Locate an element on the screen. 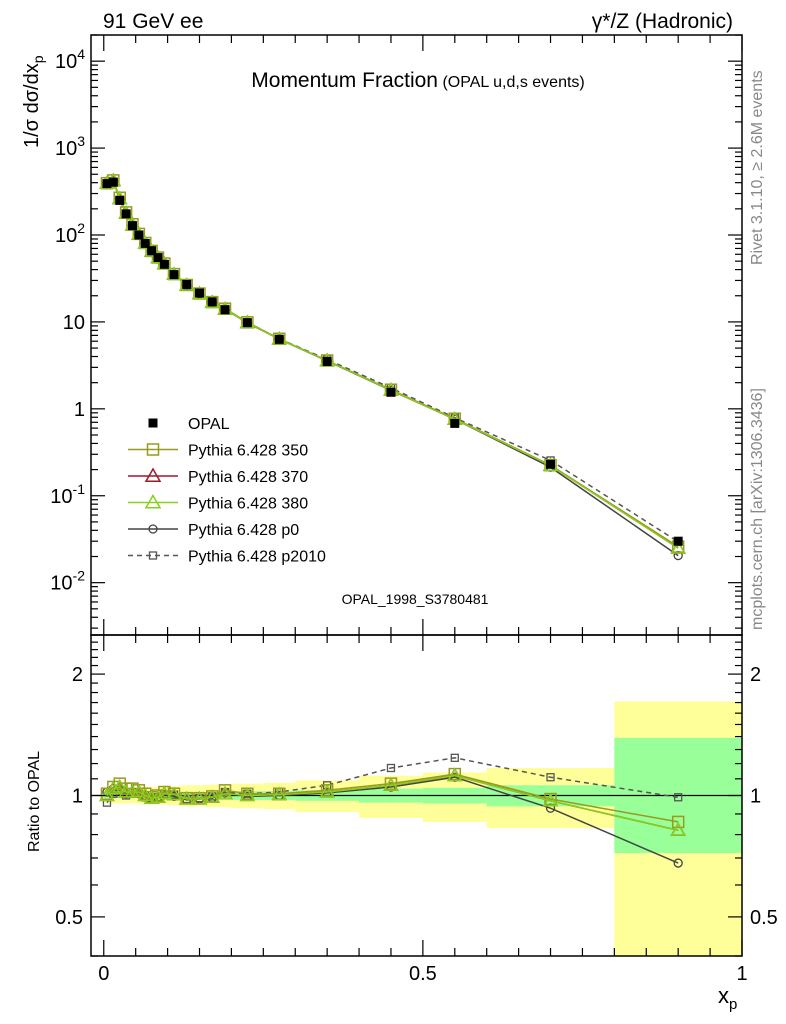 Image resolution: width=786 pixels, height=1024 pixels. header-process: γ*/Z (Hadronic) is located at coordinates (662, 21).